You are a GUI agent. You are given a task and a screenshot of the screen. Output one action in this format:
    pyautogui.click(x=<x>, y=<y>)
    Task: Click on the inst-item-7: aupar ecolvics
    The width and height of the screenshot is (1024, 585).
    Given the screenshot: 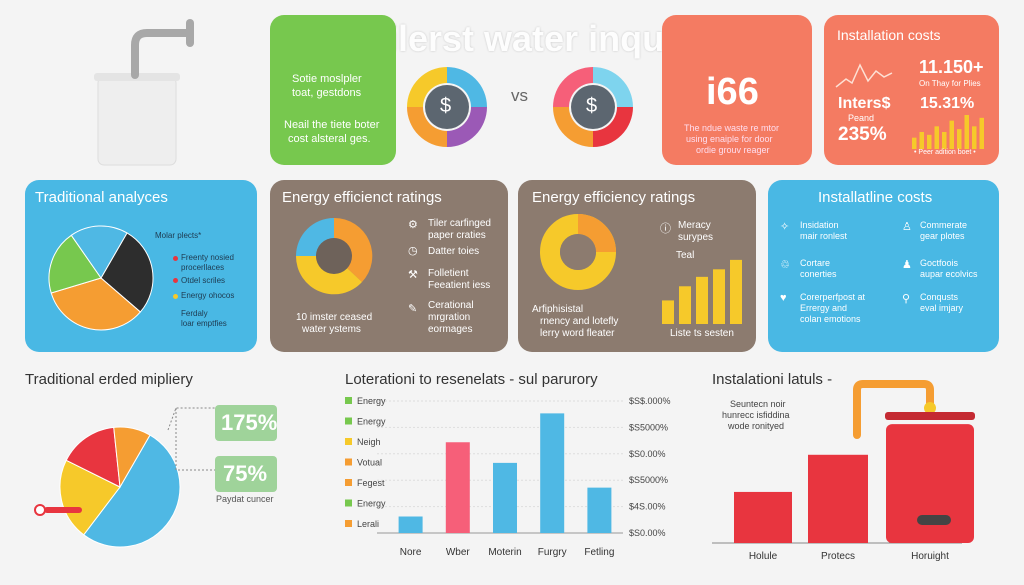 What is the action you would take?
    pyautogui.click(x=949, y=274)
    